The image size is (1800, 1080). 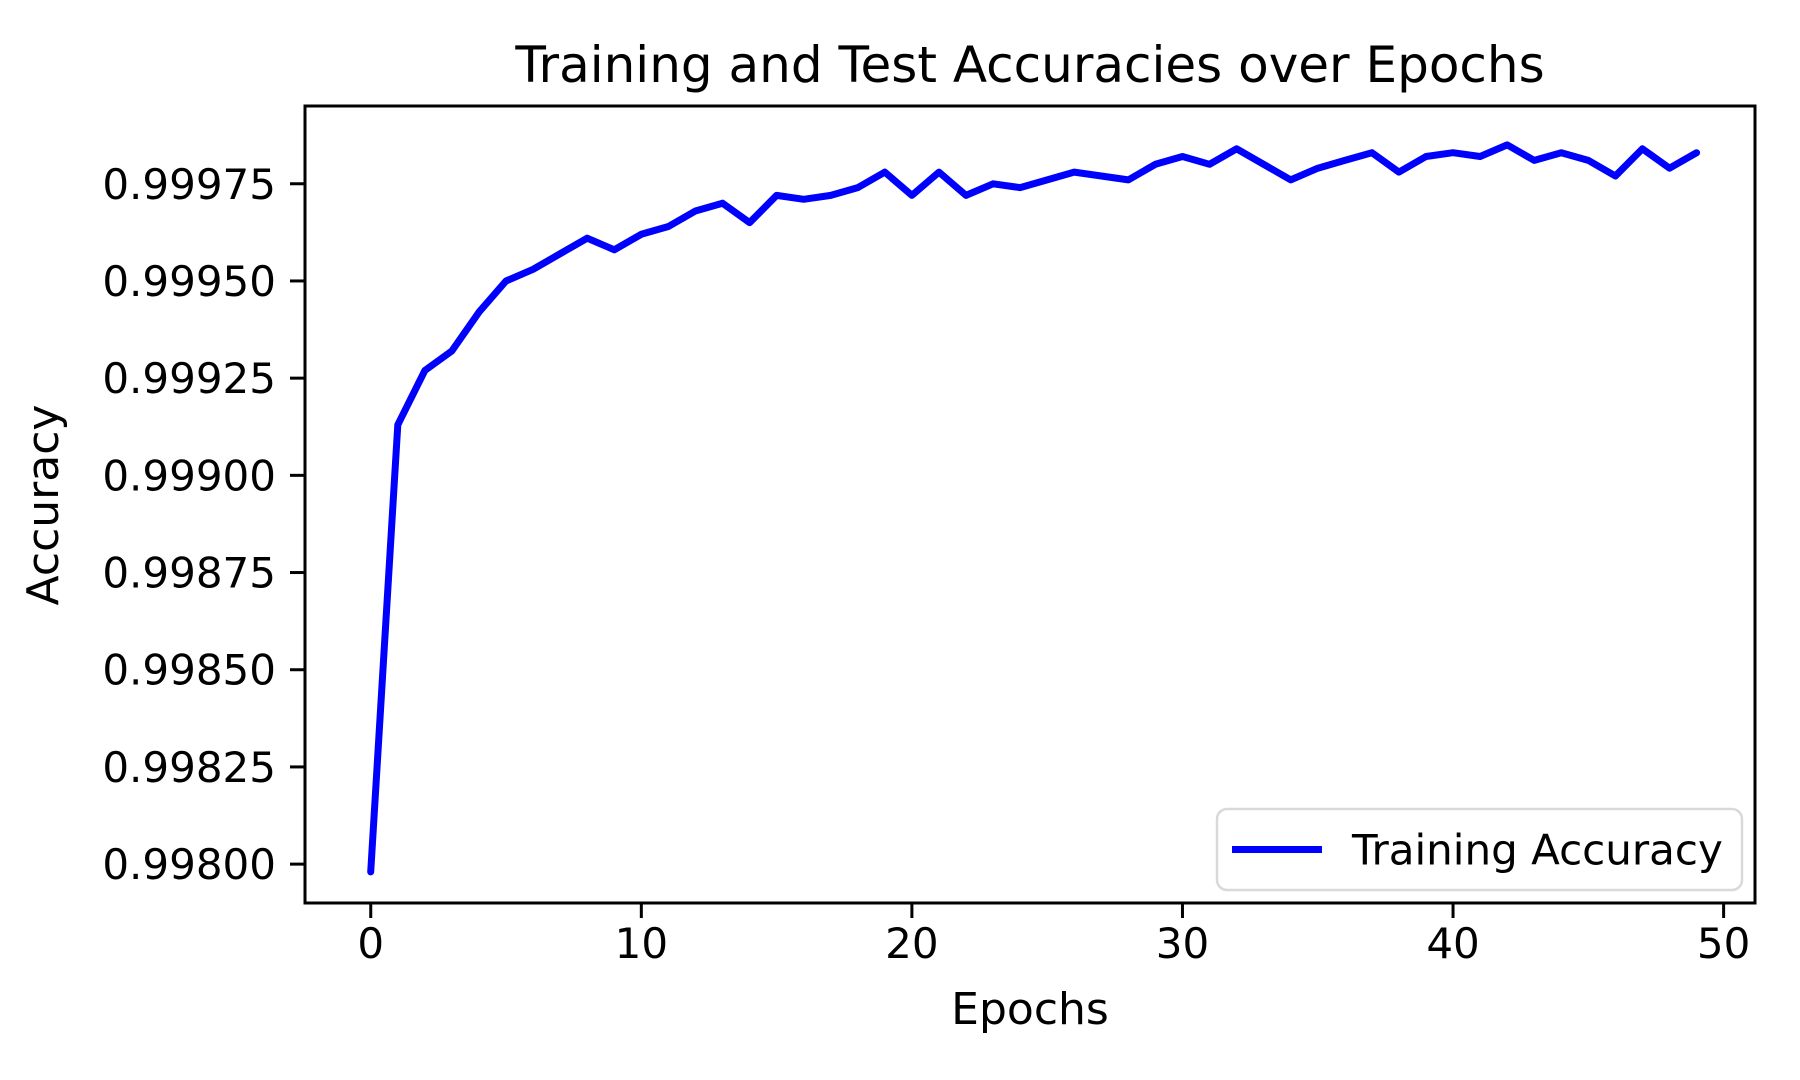 What do you see at coordinates (1182, 943) in the screenshot?
I see `x-tick-label: 30` at bounding box center [1182, 943].